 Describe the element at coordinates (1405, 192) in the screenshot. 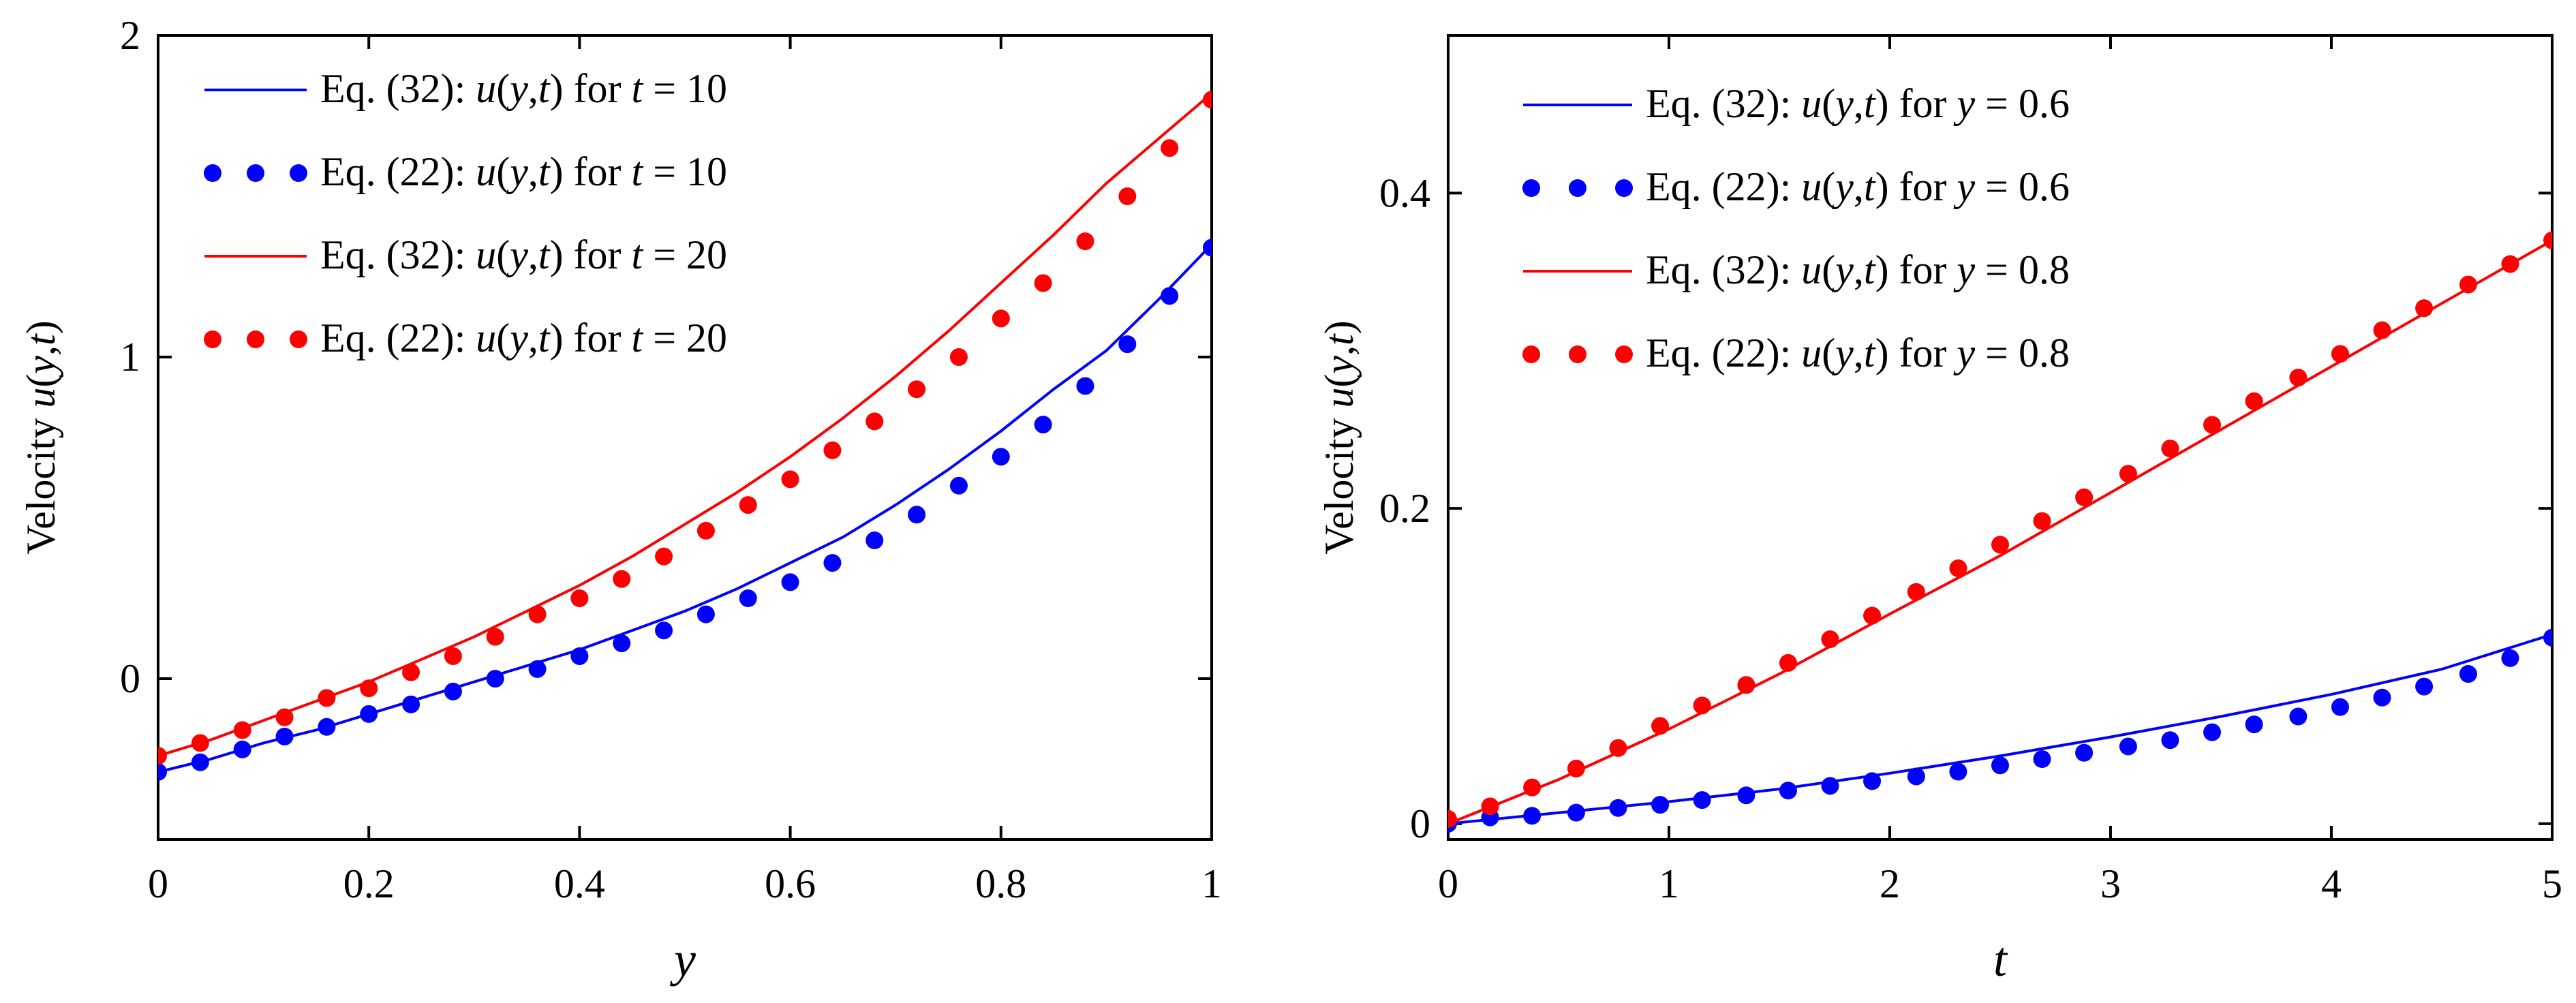

I see `y-tick-label: 0.4` at that location.